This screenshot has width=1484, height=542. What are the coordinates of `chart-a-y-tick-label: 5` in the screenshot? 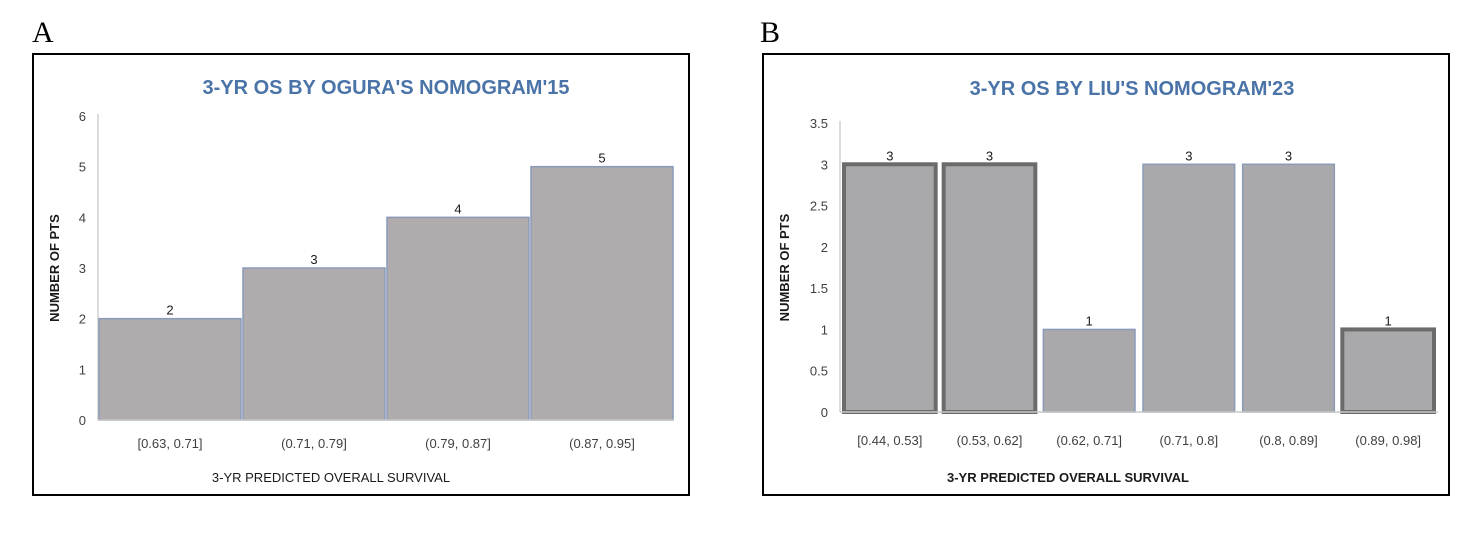 It's located at (82, 167).